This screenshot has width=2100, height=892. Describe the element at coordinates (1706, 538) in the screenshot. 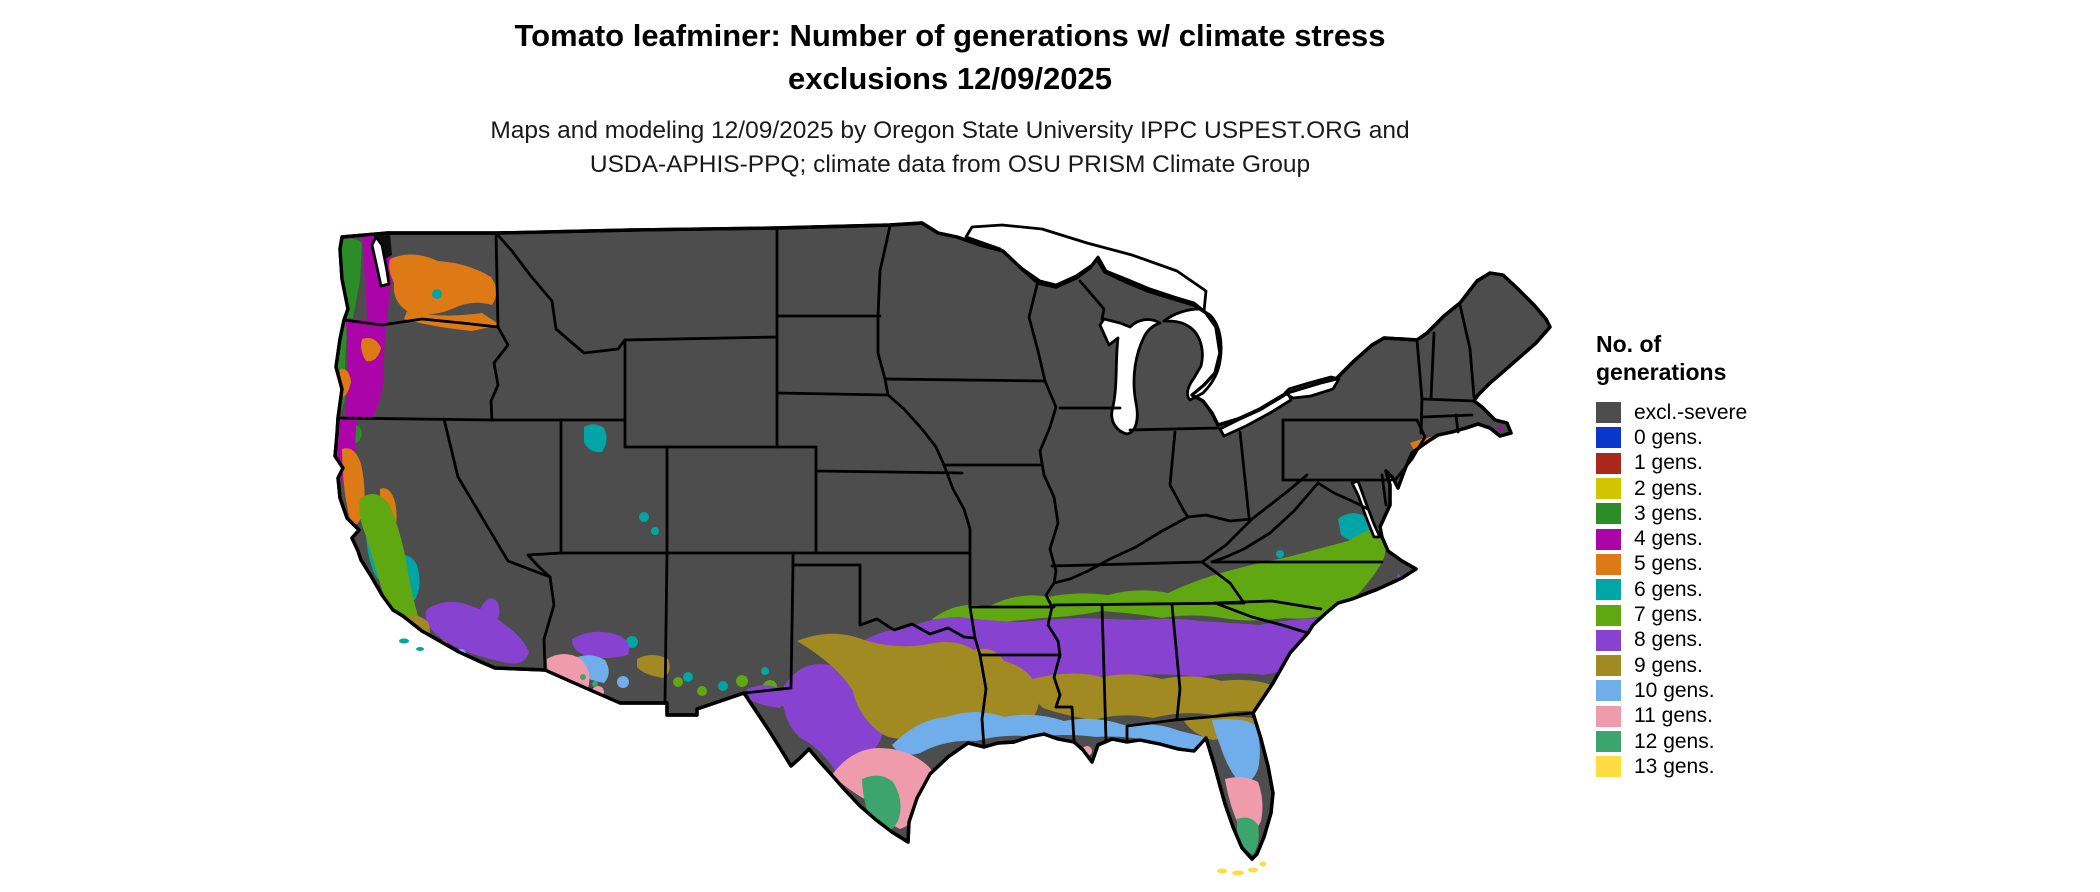

I see `legend-item: 4 gens.` at that location.